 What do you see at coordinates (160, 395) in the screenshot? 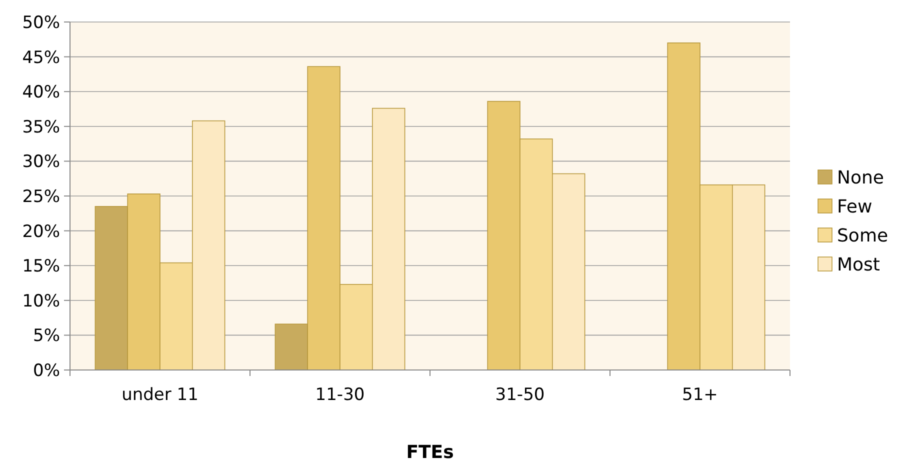
I see `x-tick-label: under 11` at bounding box center [160, 395].